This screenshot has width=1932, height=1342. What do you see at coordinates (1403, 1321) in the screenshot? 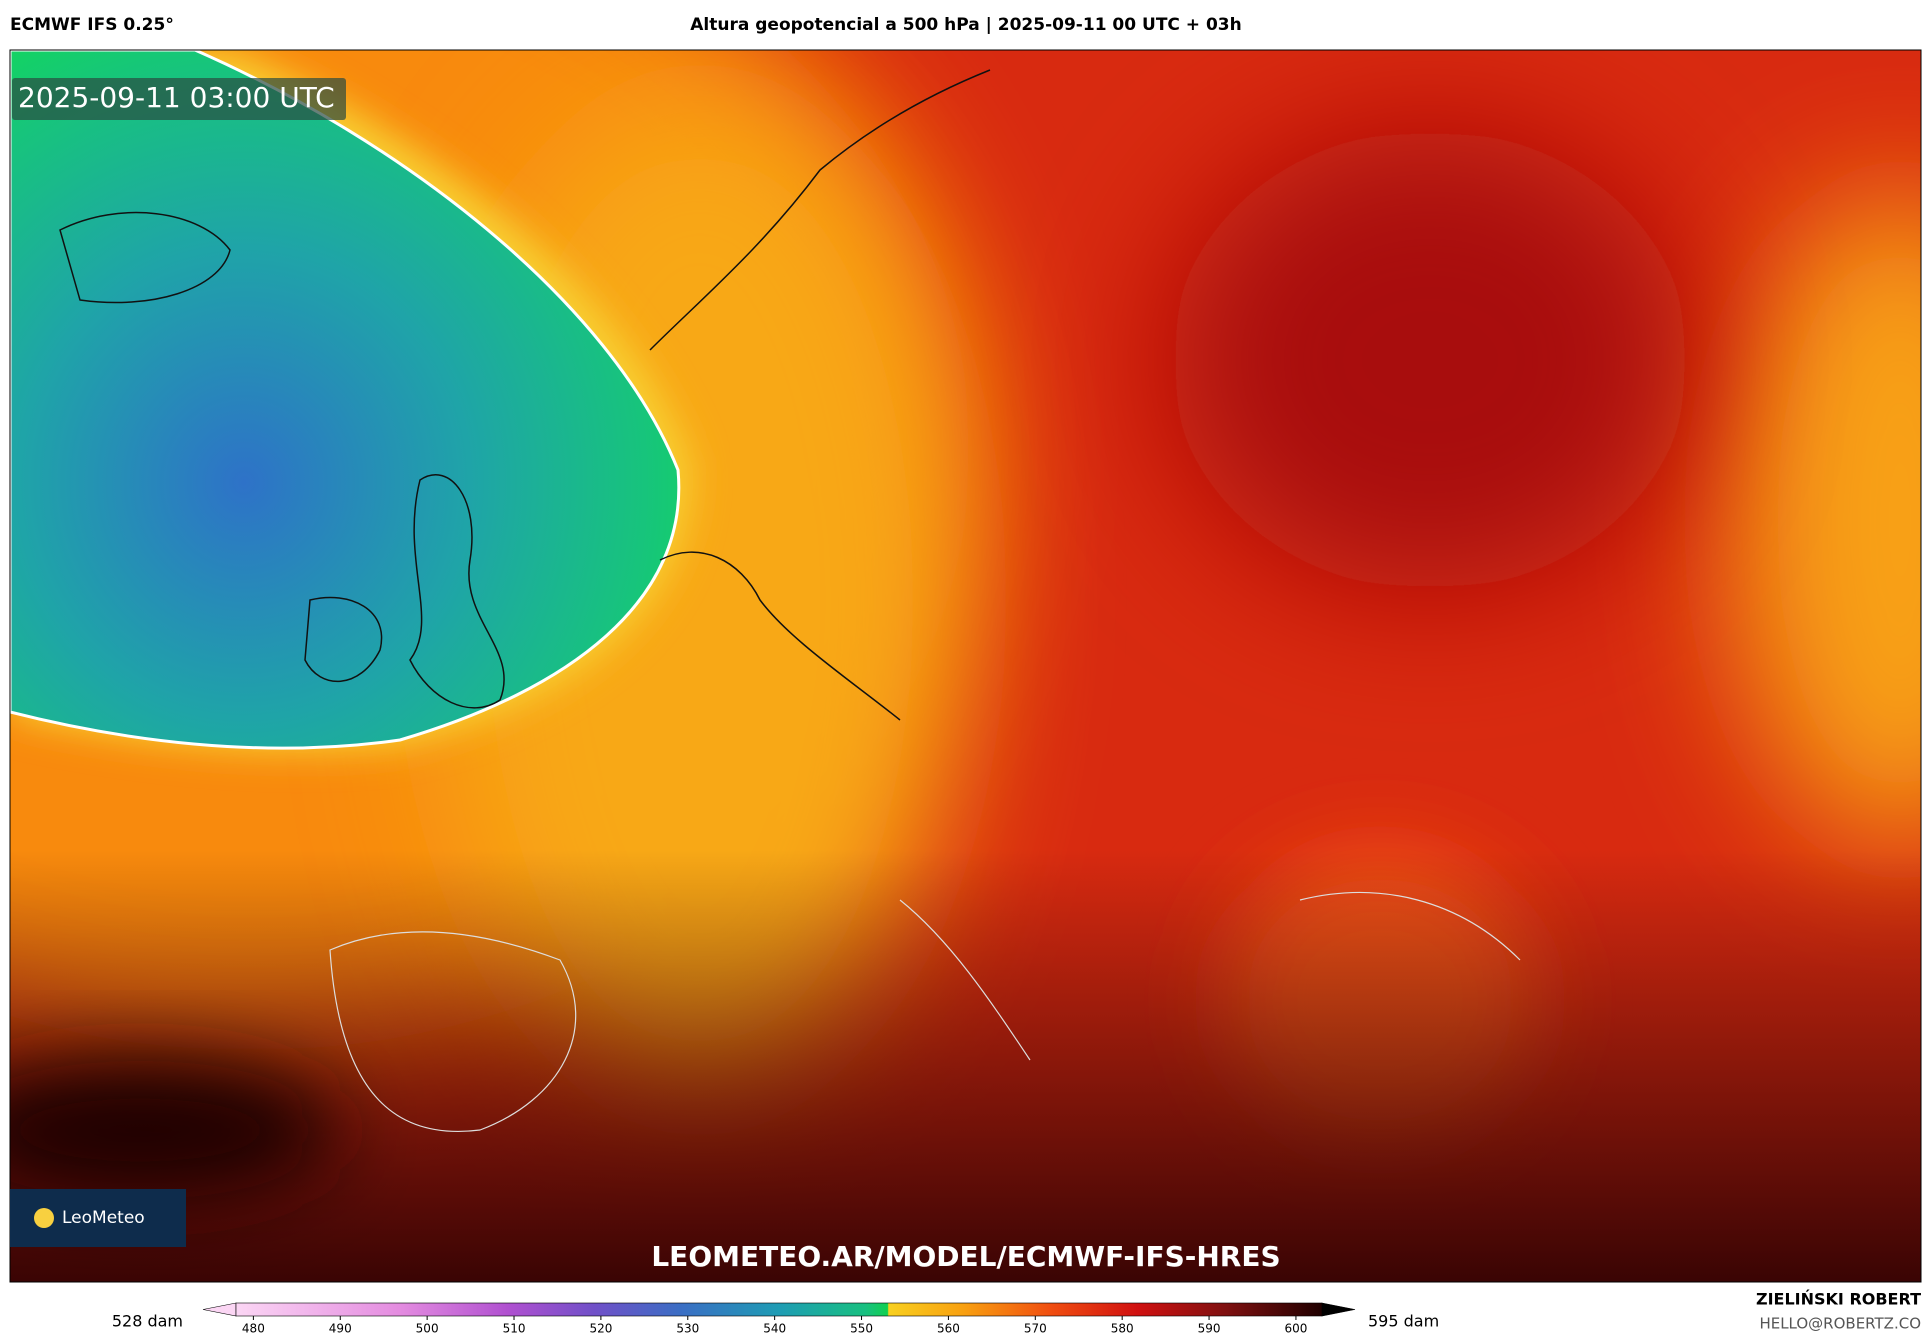
I see `colorbar-max-label: 595 dam` at bounding box center [1403, 1321].